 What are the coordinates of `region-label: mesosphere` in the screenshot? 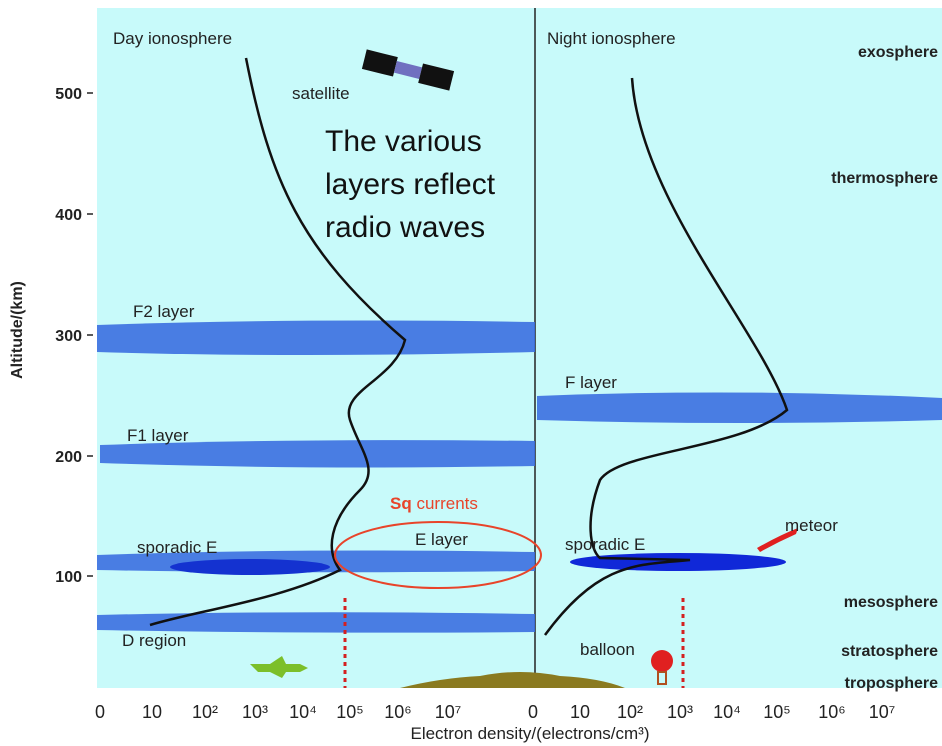 It's located at (891, 602).